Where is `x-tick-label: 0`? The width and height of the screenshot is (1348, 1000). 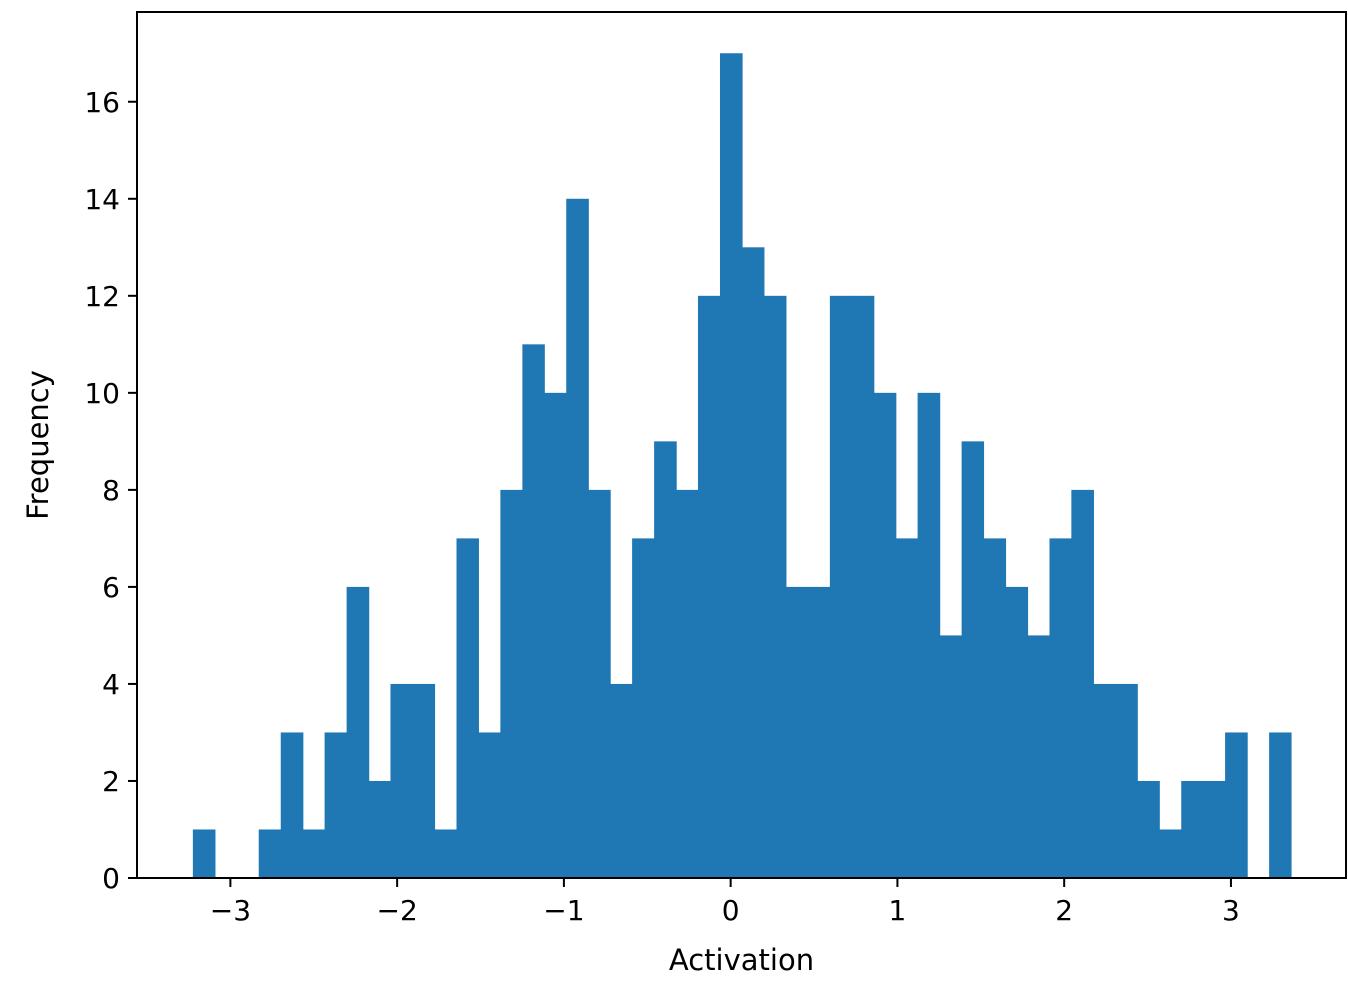
x-tick-label: 0 is located at coordinates (731, 910).